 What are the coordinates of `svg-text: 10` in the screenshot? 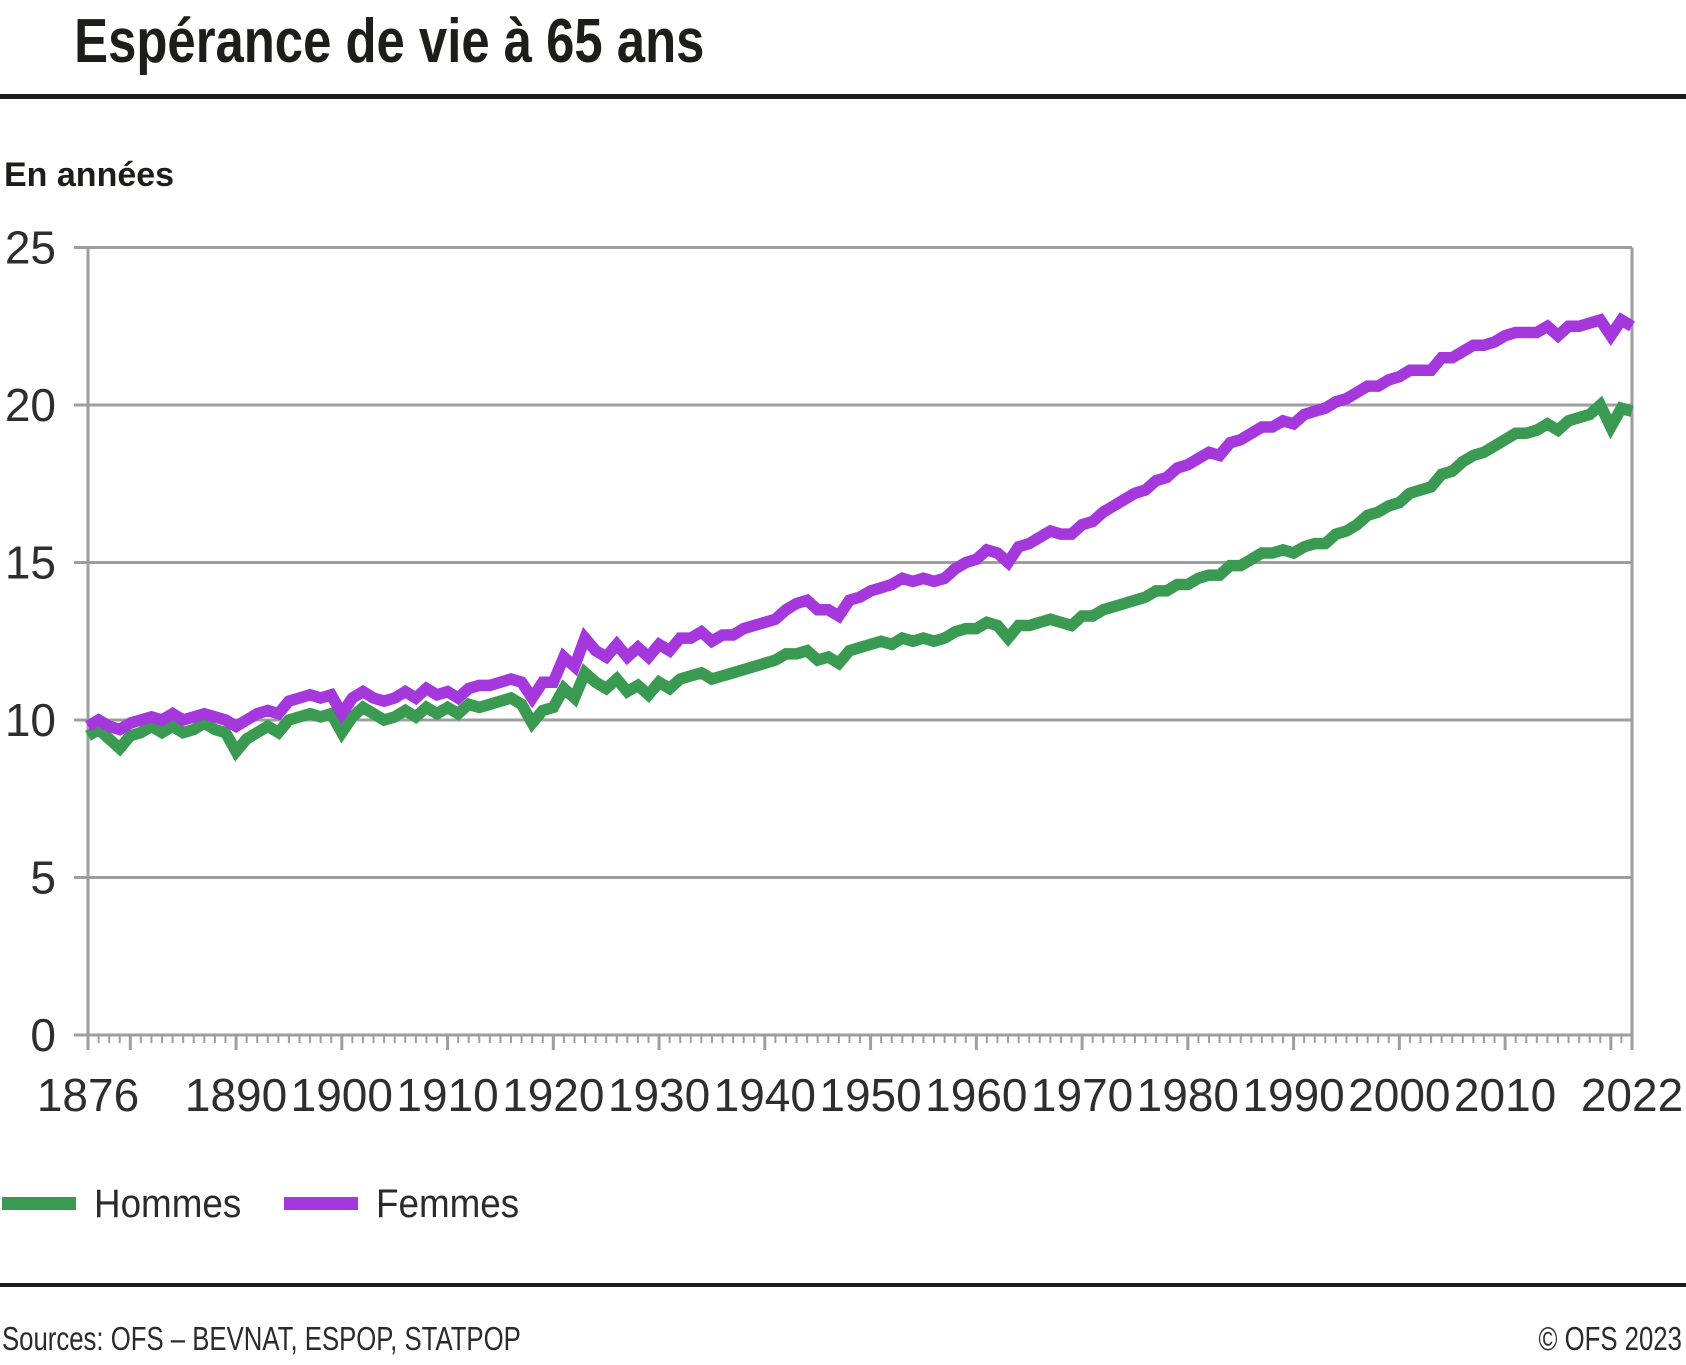 It's located at (30, 720).